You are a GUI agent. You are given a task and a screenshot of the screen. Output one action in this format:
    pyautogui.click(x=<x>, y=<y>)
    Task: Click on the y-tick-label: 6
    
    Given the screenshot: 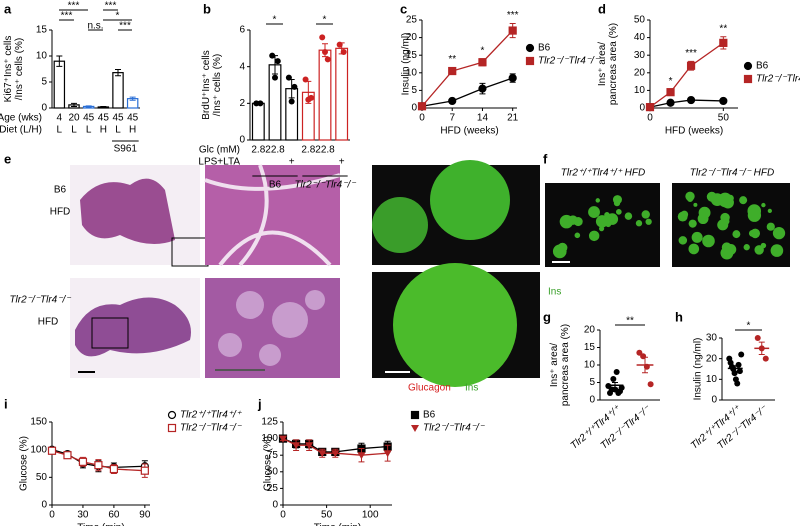 What is the action you would take?
    pyautogui.click(x=242, y=30)
    